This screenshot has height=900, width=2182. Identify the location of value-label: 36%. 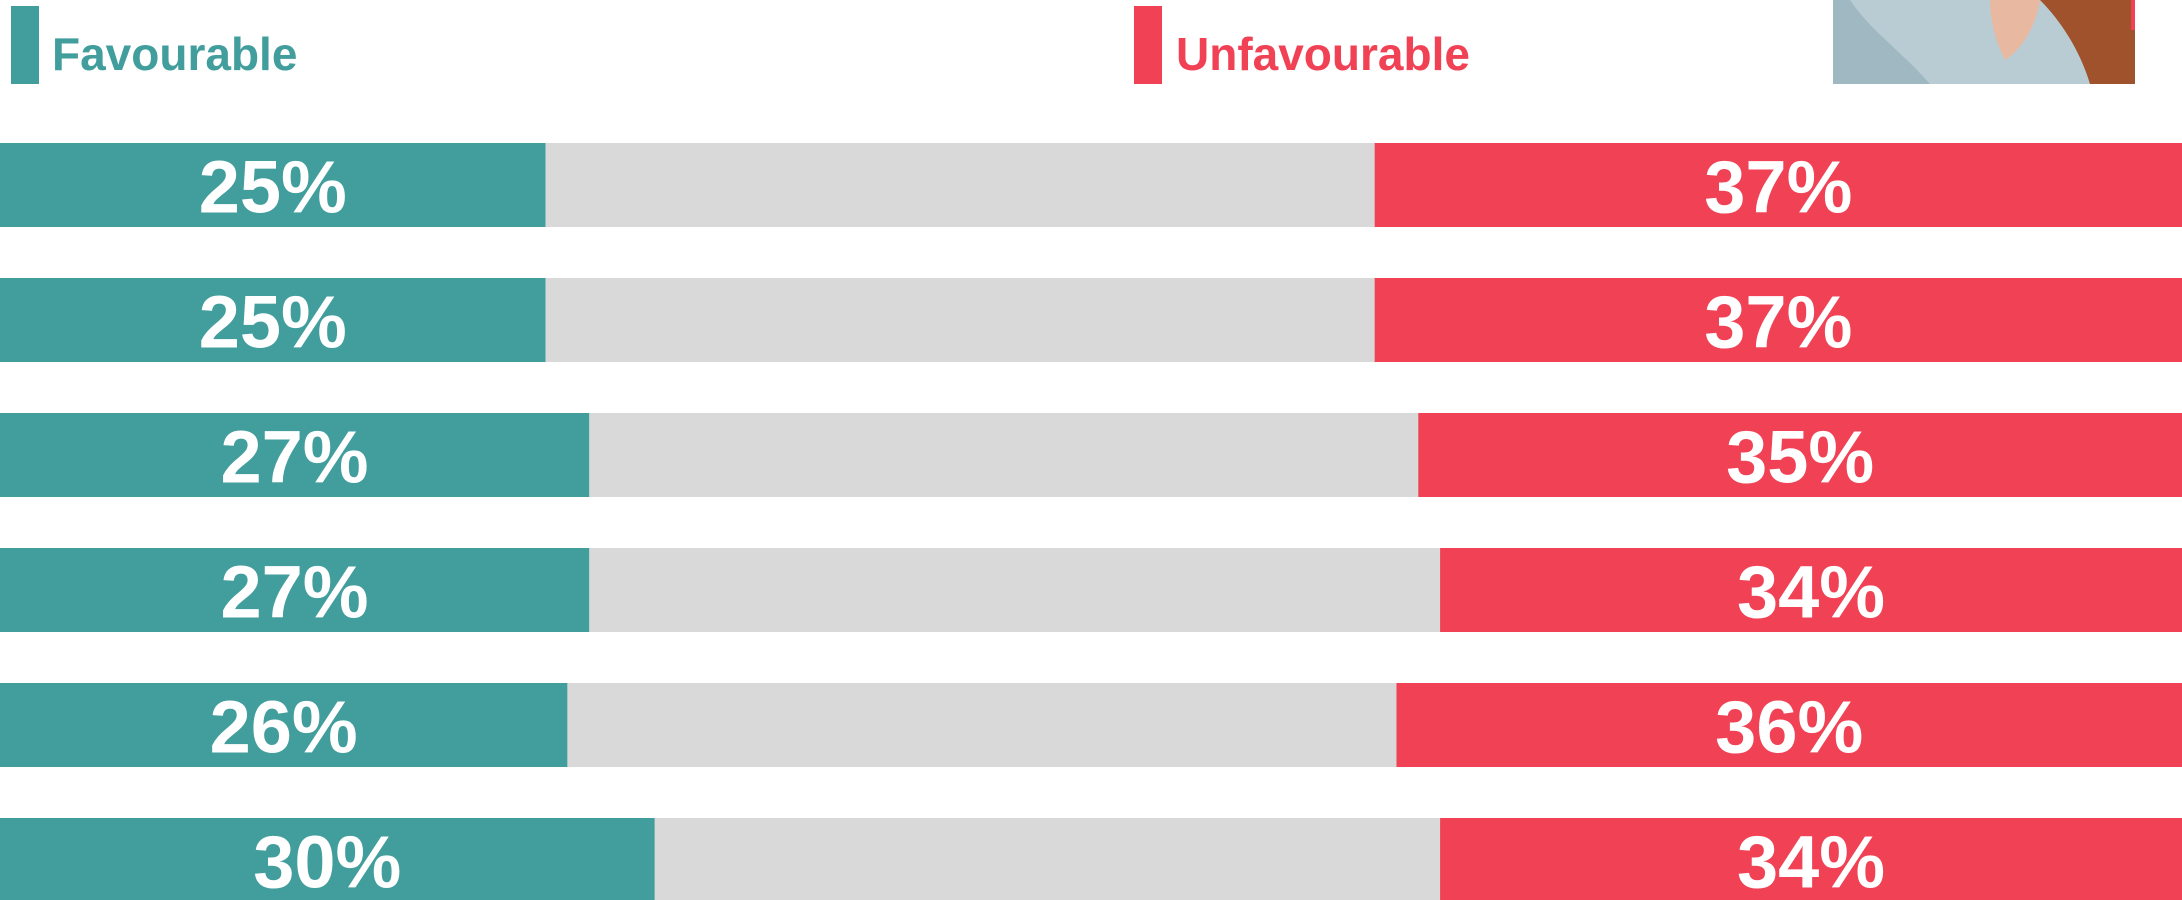
(1789, 727).